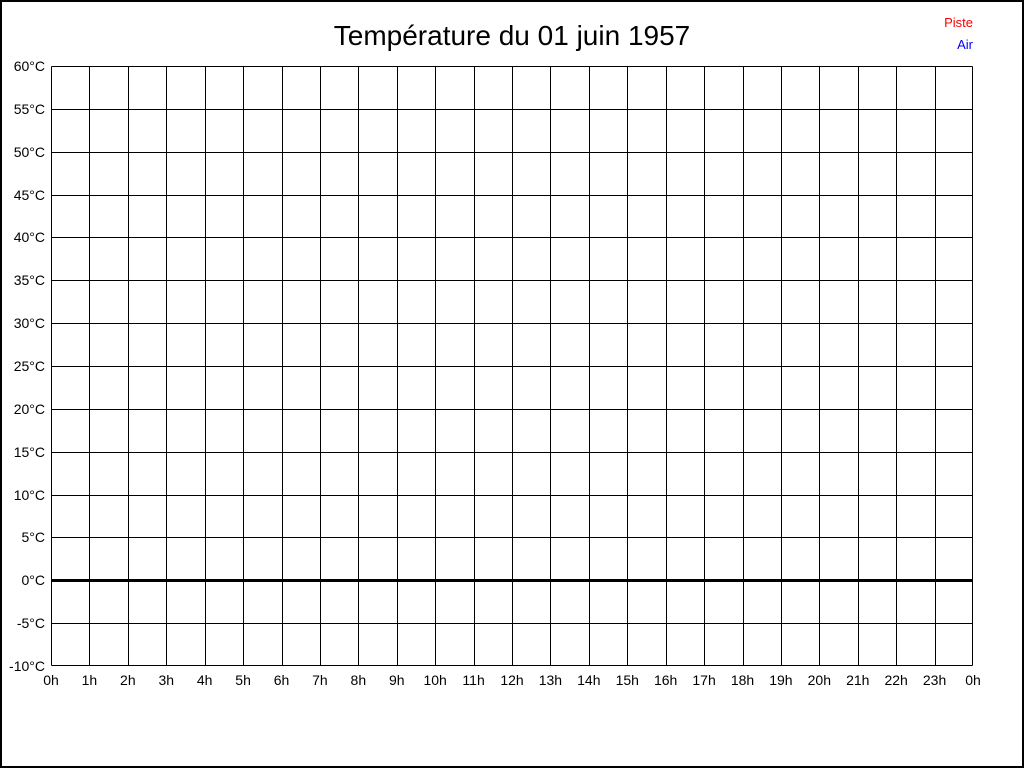 Image resolution: width=1024 pixels, height=768 pixels. What do you see at coordinates (589, 680) in the screenshot?
I see `x-tick-label: 14h` at bounding box center [589, 680].